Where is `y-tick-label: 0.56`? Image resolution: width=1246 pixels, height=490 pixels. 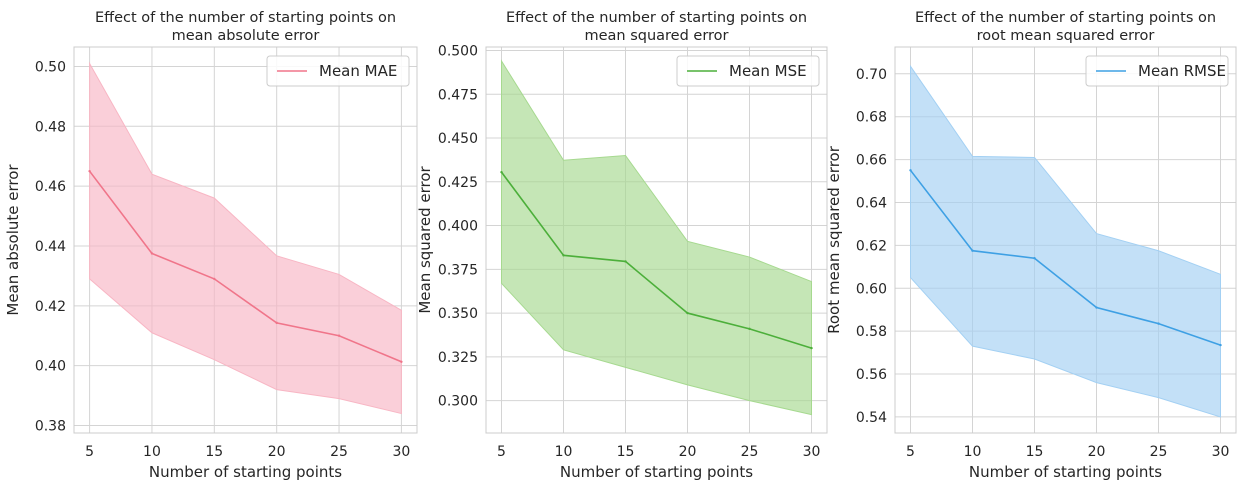 y-tick-label: 0.56 is located at coordinates (871, 375).